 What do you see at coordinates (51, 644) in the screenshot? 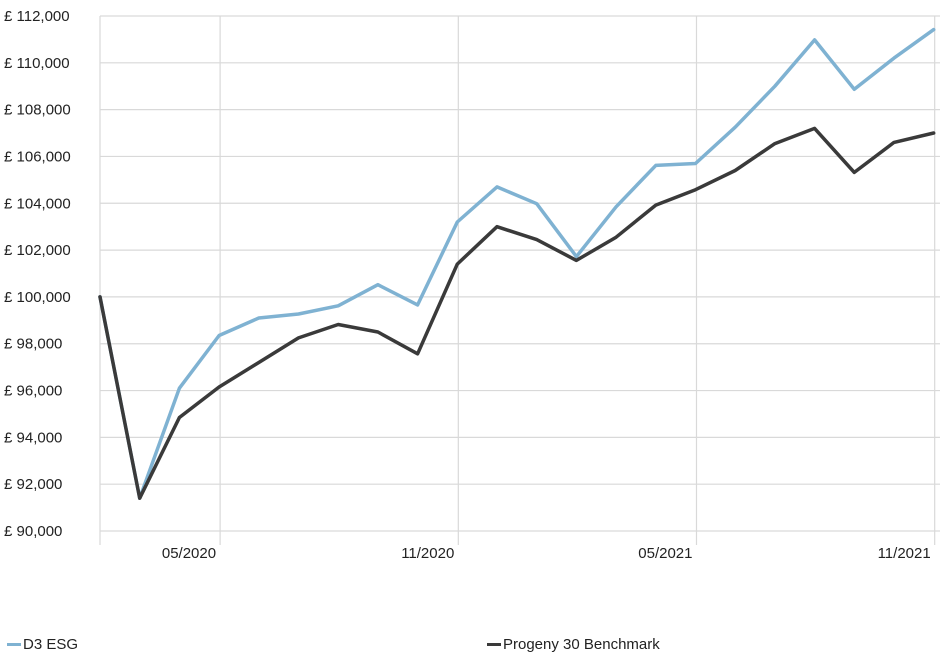
I see `legend-label-d3-esg: D3 ESG` at bounding box center [51, 644].